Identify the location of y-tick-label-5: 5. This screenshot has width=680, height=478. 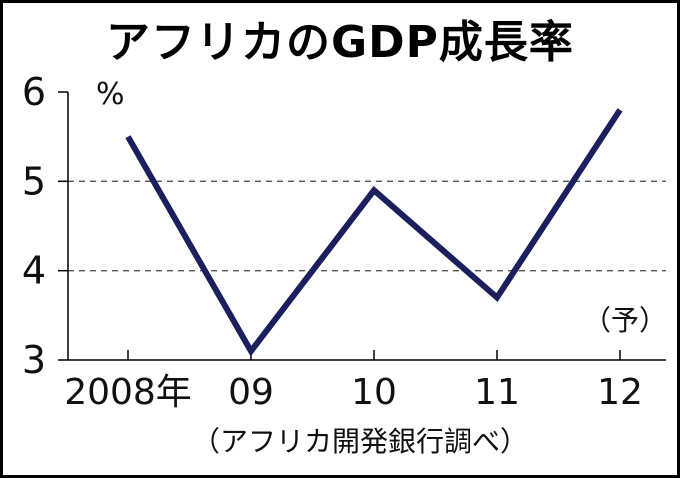
(34, 181).